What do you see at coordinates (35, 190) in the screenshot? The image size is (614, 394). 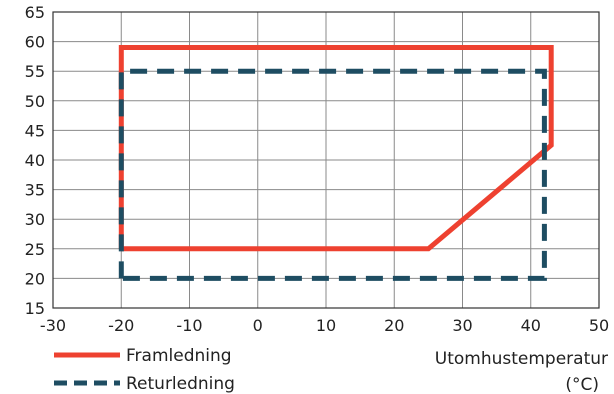 I see `y-tick-label: 35` at bounding box center [35, 190].